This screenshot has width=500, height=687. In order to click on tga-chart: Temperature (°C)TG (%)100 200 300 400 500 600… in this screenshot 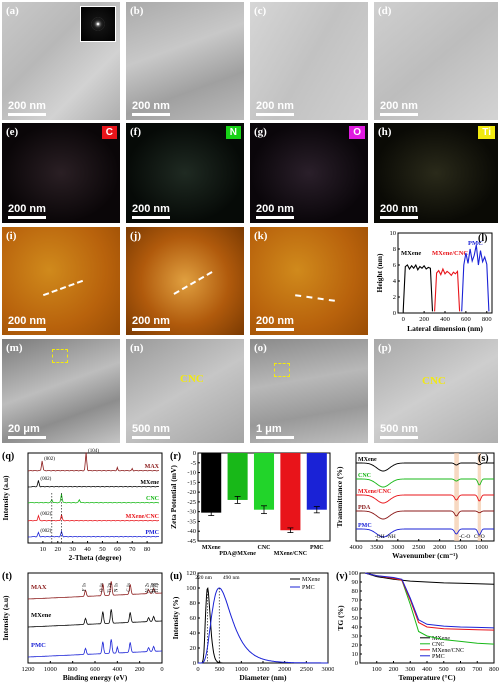, I will do `click(417, 626)`.